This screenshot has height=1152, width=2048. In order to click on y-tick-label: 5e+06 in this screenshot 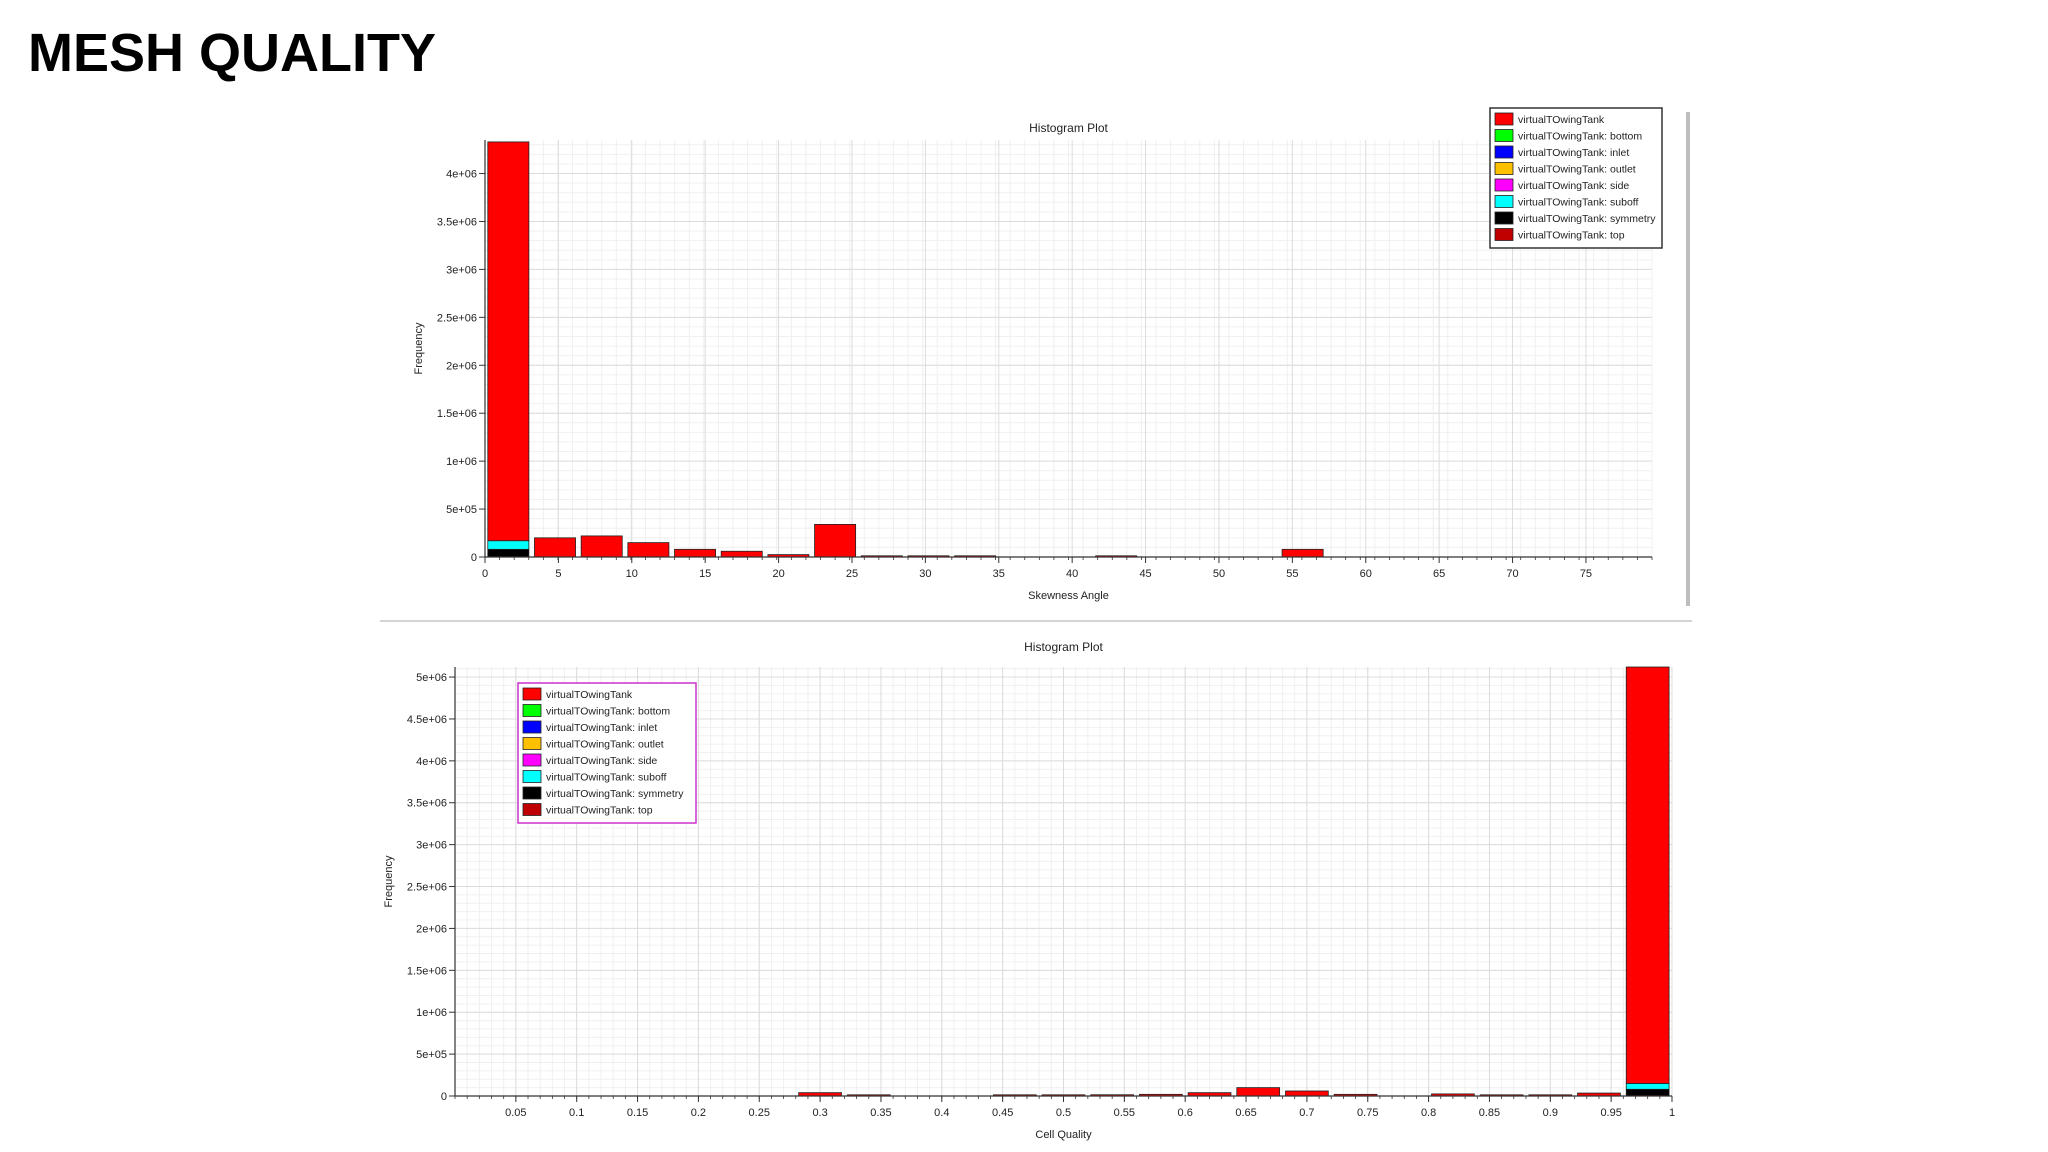, I will do `click(431, 678)`.